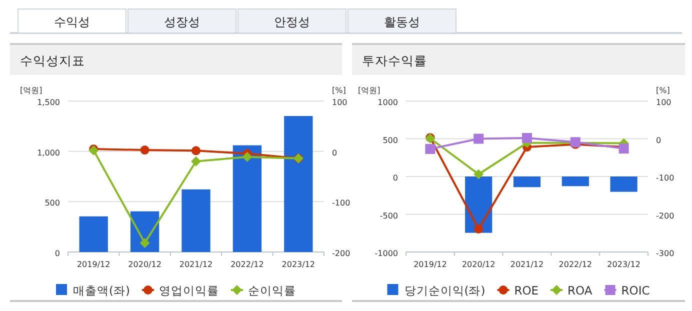 Image resolution: width=692 pixels, height=311 pixels. I want to click on legend-label: 순이익률, so click(272, 291).